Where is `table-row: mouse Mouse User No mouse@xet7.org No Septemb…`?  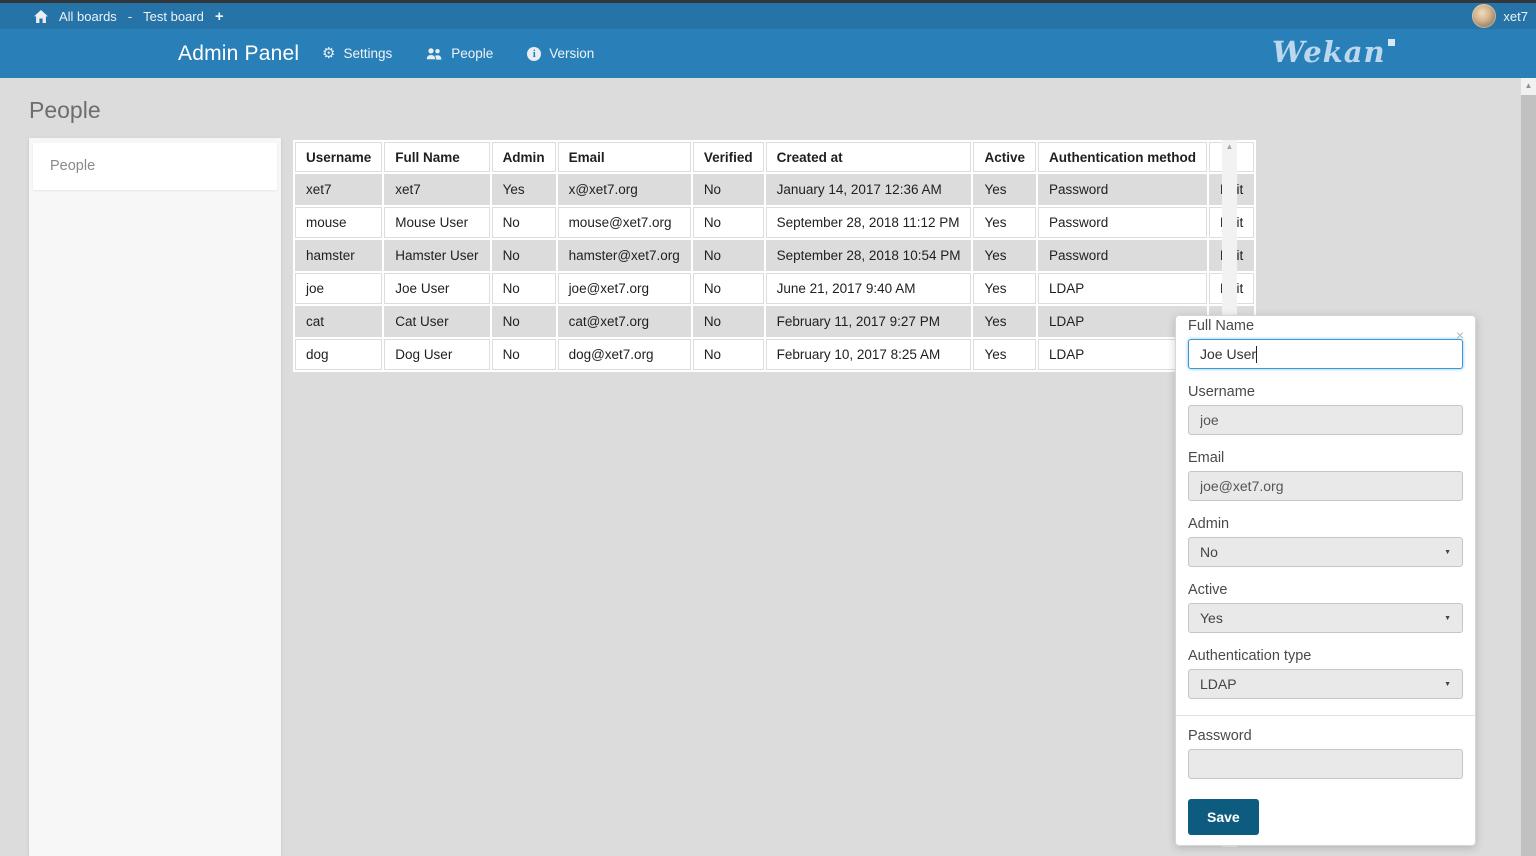
table-row: mouse Mouse User No mouse@xet7.org No Septemb… is located at coordinates (775, 222).